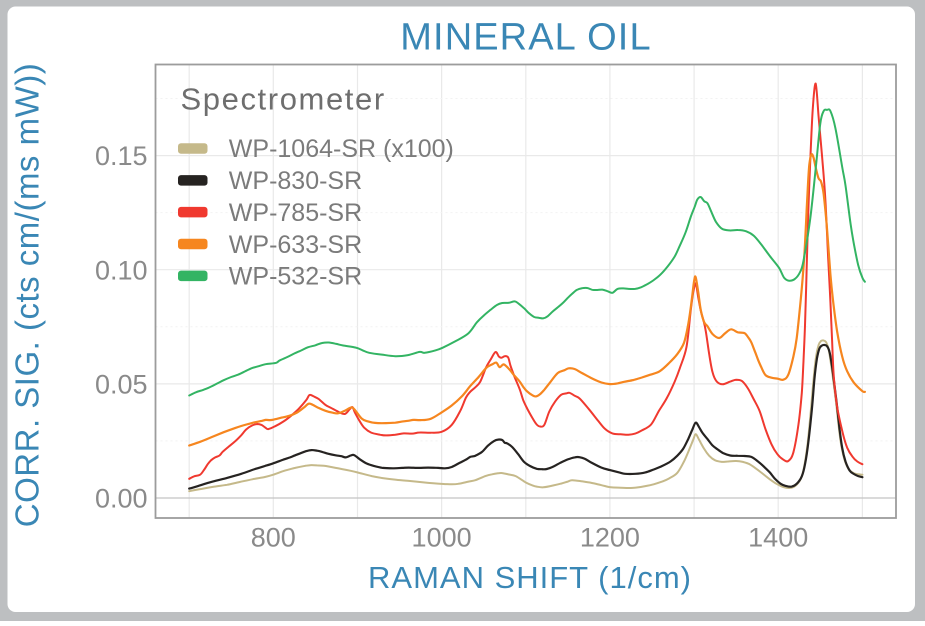  Describe the element at coordinates (283, 99) in the screenshot. I see `svg-text: Spectrometer` at that location.